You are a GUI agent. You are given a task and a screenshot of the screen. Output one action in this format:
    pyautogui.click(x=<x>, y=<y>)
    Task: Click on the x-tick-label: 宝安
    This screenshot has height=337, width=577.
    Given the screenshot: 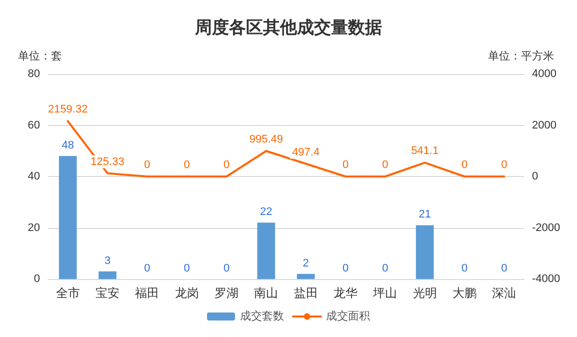 What is the action you would take?
    pyautogui.click(x=108, y=293)
    